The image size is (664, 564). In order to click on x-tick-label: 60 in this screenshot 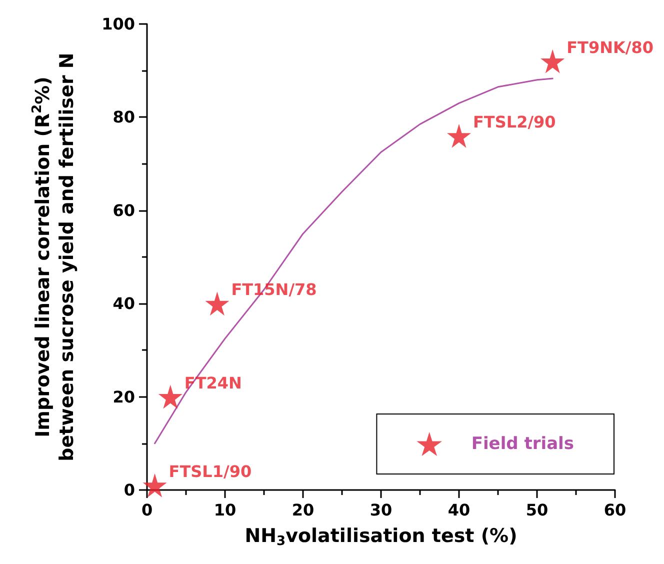, I will do `click(615, 510)`.